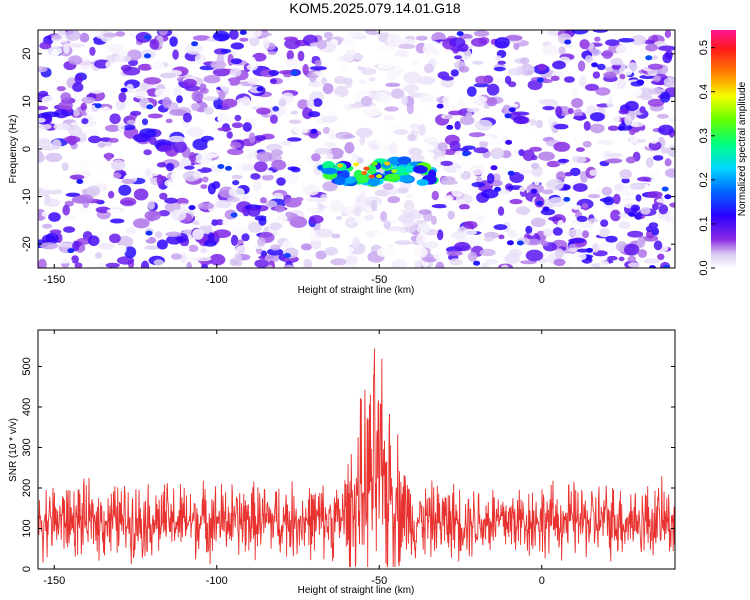  What do you see at coordinates (27, 366) in the screenshot?
I see `y-tick-label: 500` at bounding box center [27, 366].